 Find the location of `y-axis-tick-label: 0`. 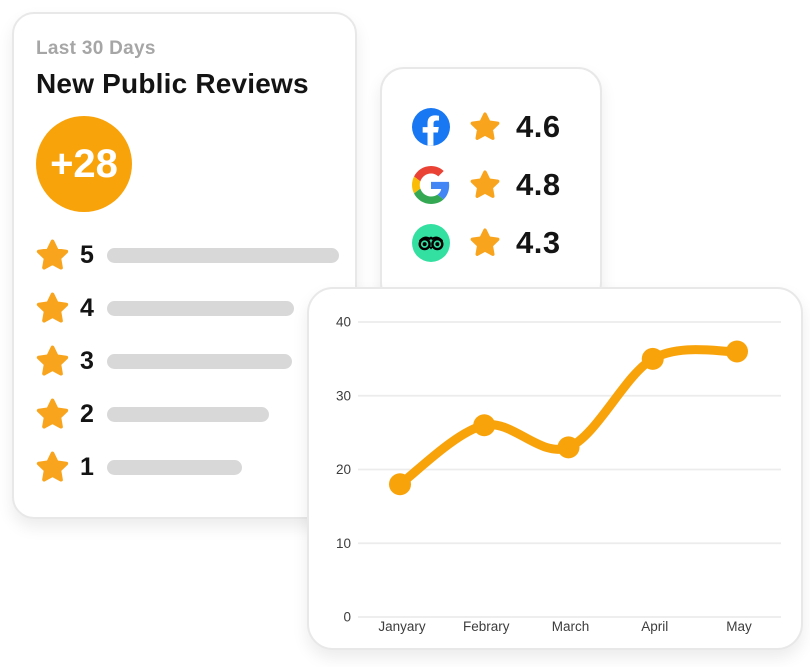

y-axis-tick-label: 0 is located at coordinates (347, 617).